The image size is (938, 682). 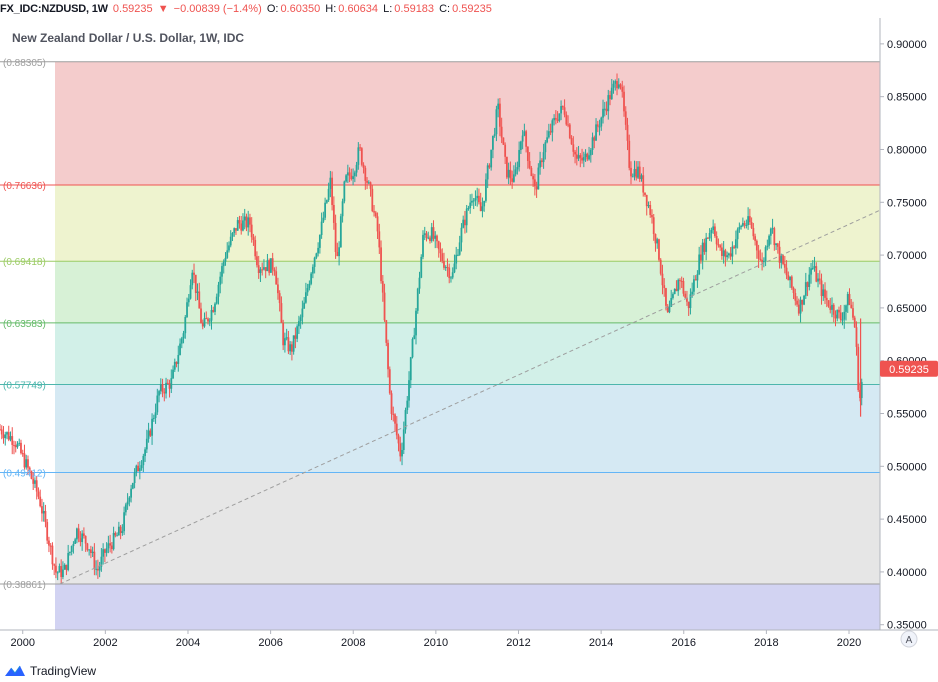 I want to click on price-tick-label: 0.40000, so click(x=907, y=573).